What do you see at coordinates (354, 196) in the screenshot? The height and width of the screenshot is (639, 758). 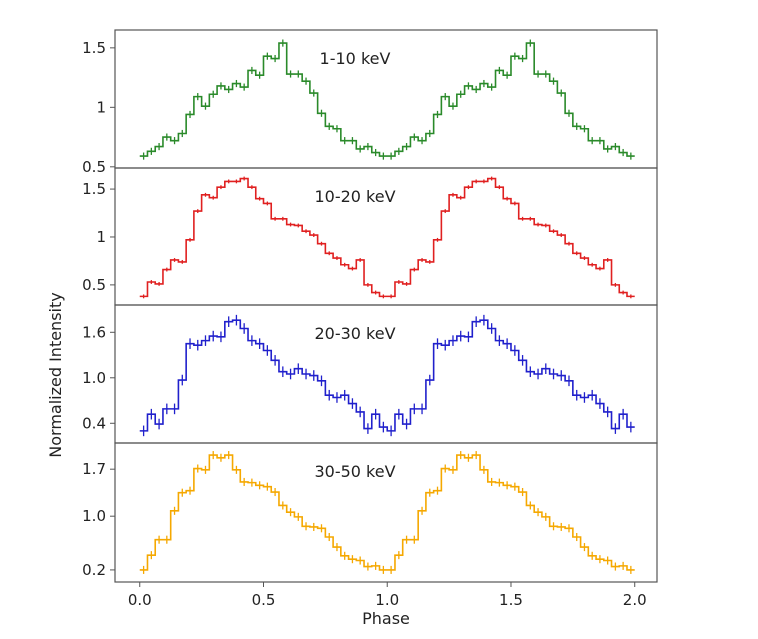 I see `energy-band-label: 10-20 keV` at bounding box center [354, 196].